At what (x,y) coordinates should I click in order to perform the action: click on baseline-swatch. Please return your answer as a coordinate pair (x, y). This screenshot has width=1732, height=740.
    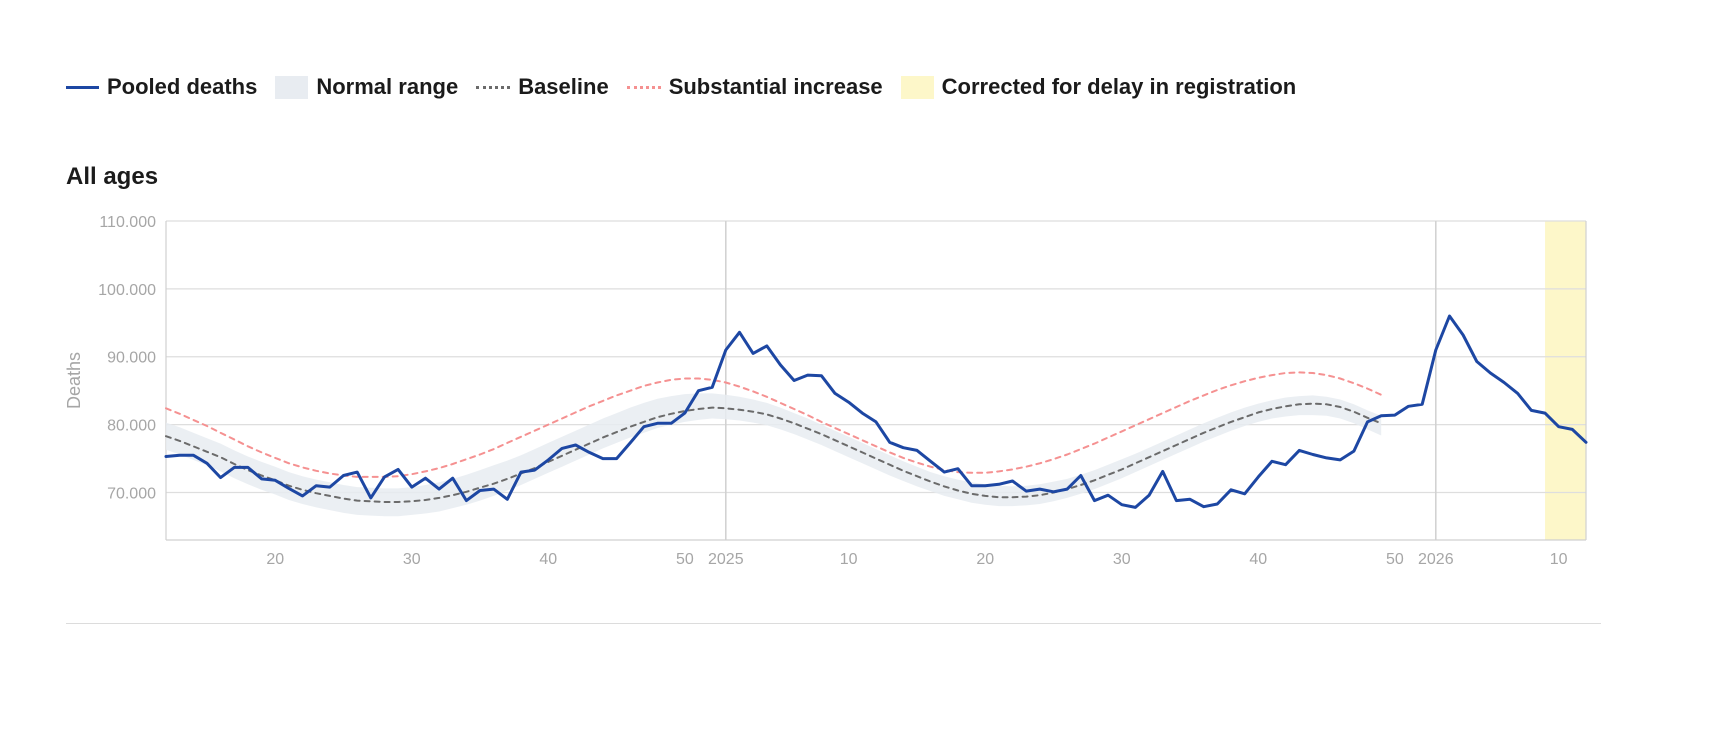
    Looking at the image, I should click on (493, 87).